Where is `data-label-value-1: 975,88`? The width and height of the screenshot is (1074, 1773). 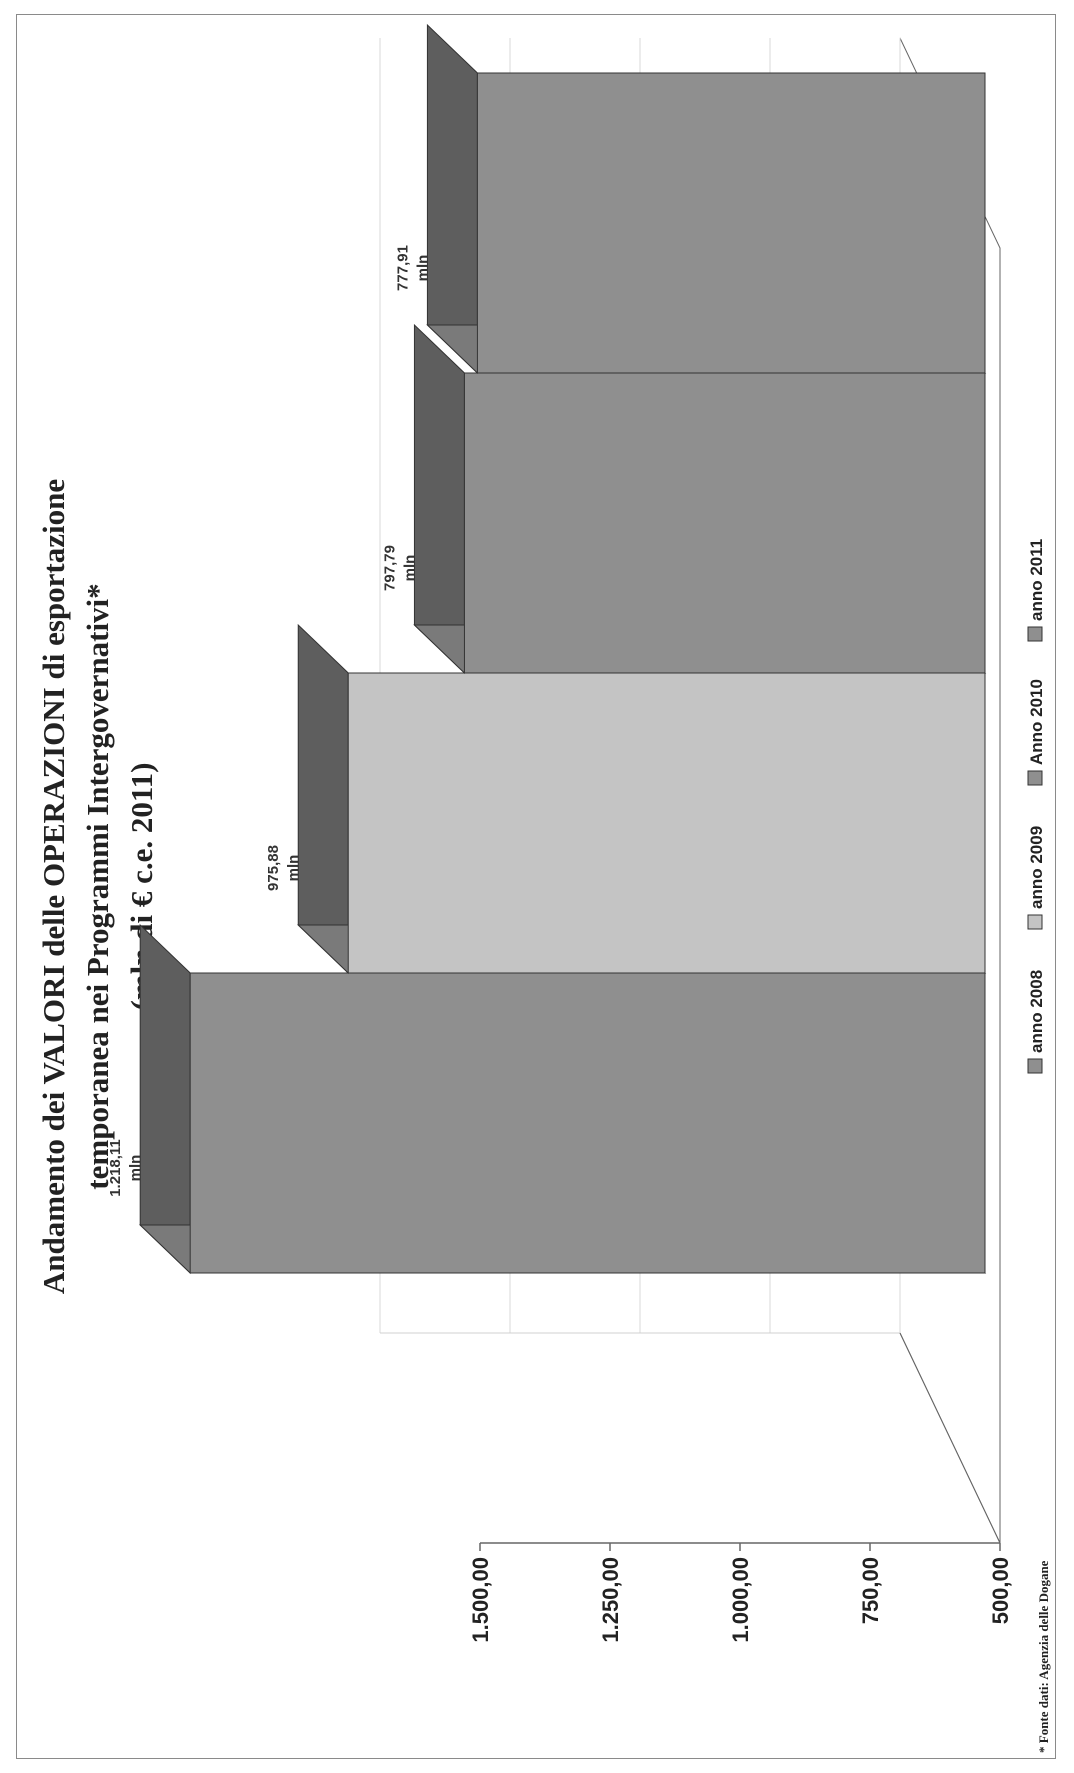
data-label-value-1: 975,88 is located at coordinates (273, 868).